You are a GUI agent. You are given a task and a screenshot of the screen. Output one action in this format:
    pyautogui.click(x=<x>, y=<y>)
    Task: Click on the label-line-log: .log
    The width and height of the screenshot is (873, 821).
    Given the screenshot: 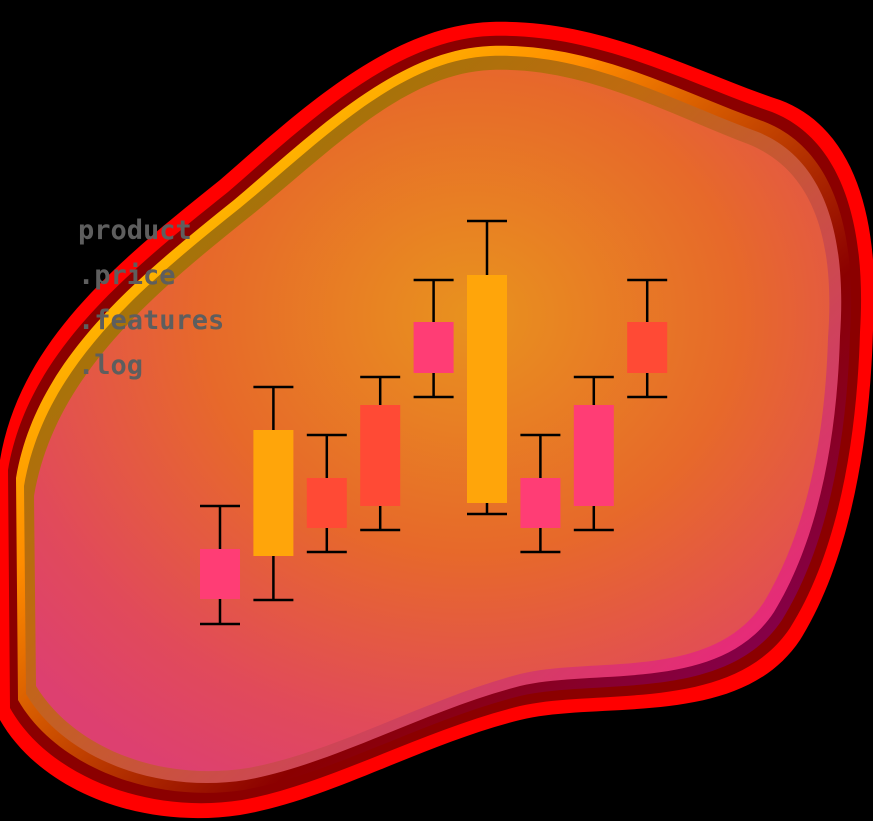 What is the action you would take?
    pyautogui.click(x=111, y=365)
    